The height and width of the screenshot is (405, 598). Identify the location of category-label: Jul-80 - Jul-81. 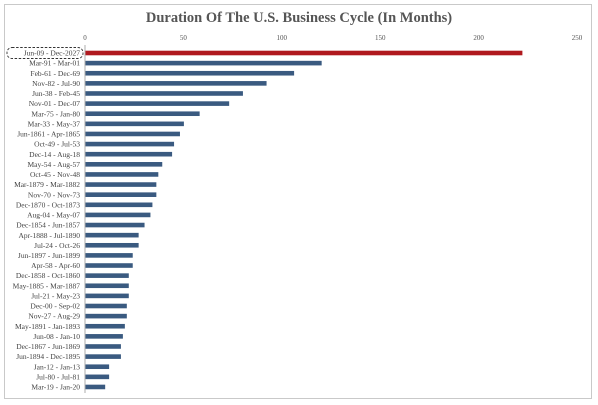
(58, 376).